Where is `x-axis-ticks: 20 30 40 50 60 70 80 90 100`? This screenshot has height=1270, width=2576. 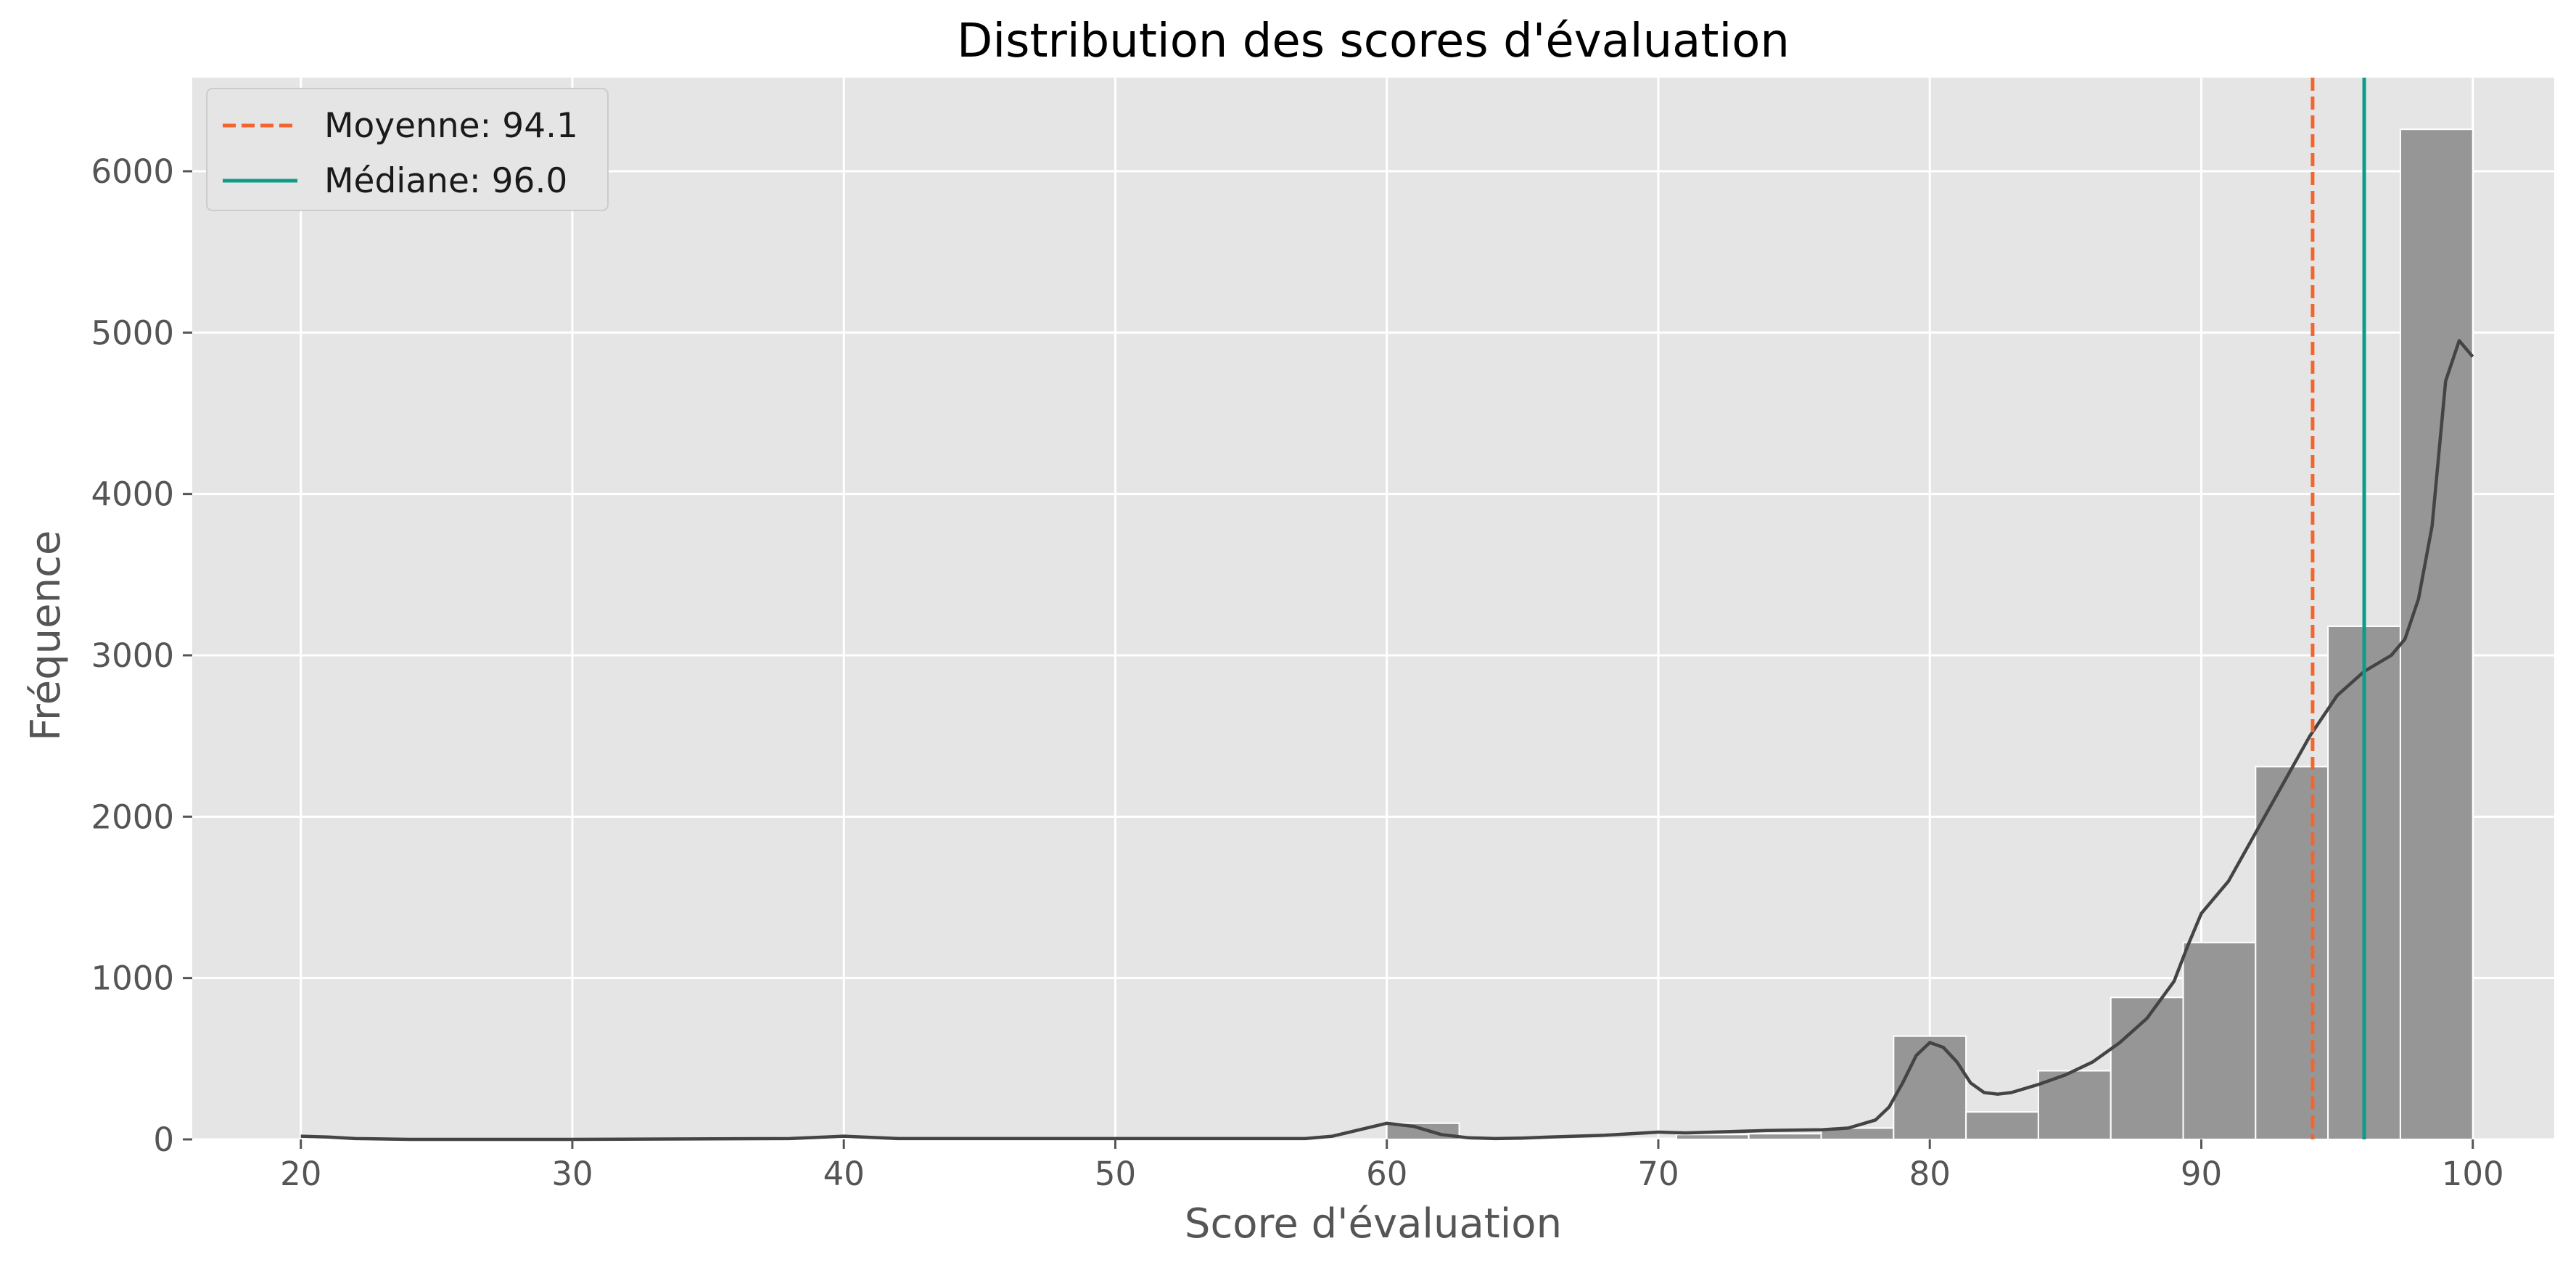 x-axis-ticks: 20 30 40 50 60 70 80 90 100 is located at coordinates (1392, 1166).